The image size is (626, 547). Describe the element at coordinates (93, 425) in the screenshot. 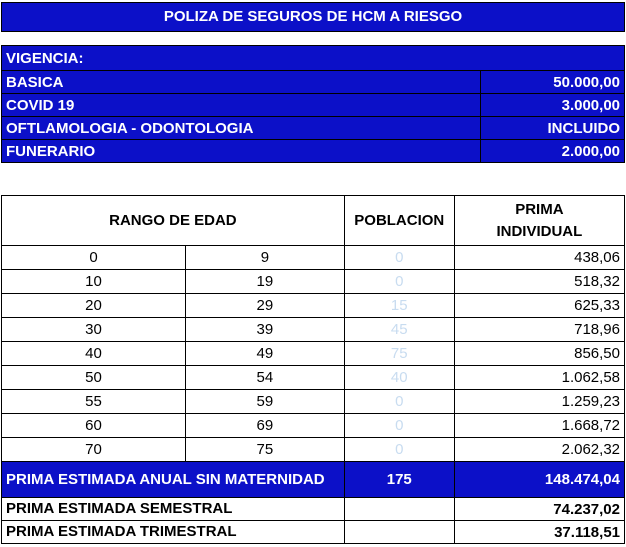

I see `age-from: 60` at that location.